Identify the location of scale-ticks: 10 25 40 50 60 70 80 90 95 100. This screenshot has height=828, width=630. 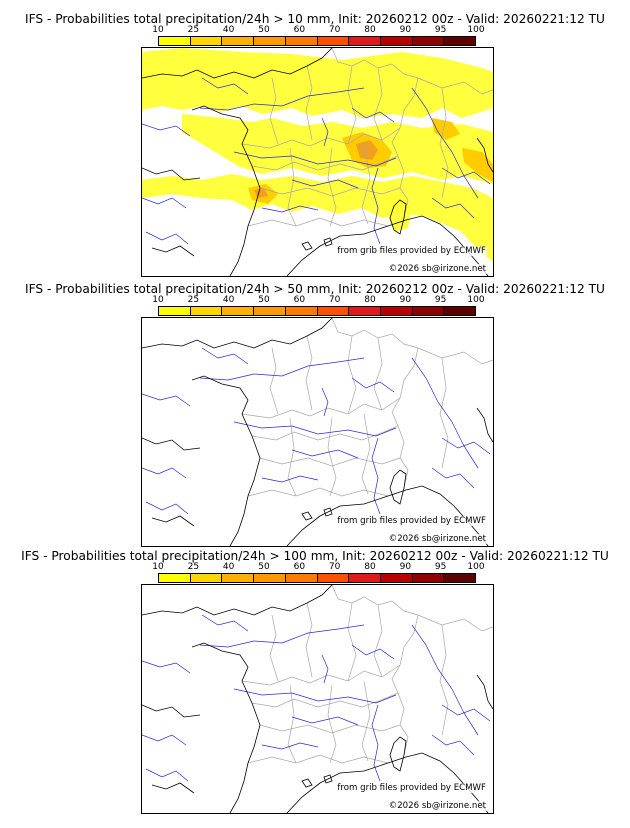
(318, 30).